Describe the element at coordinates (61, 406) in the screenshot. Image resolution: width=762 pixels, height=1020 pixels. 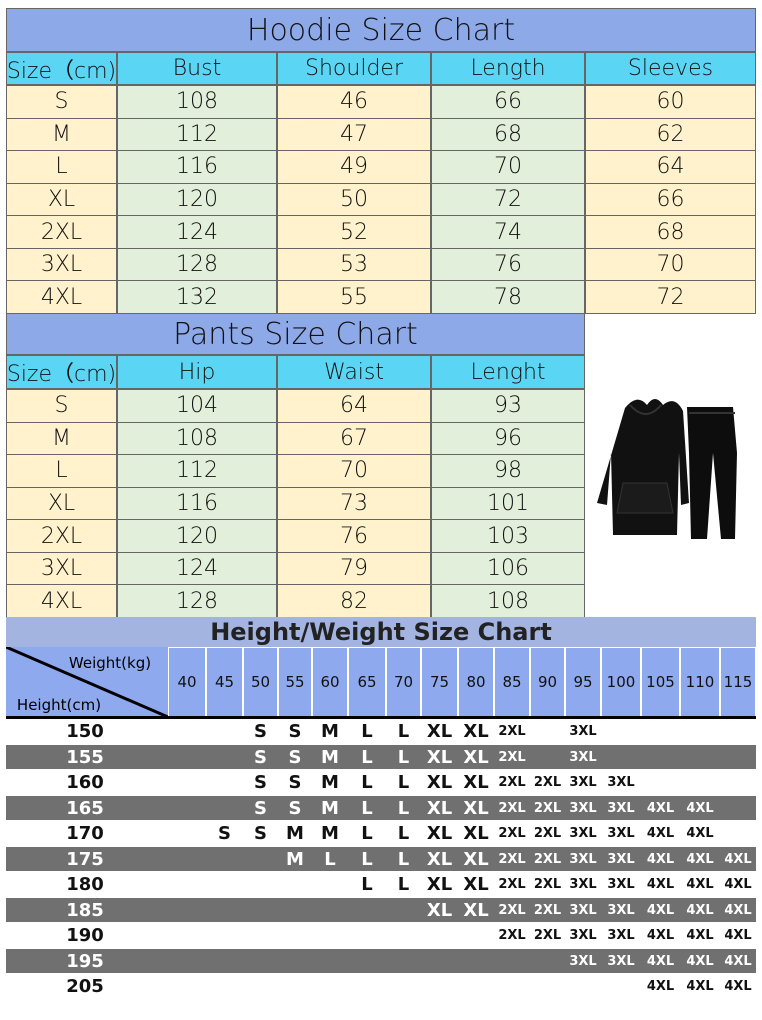
I see `table-cell: S` at that location.